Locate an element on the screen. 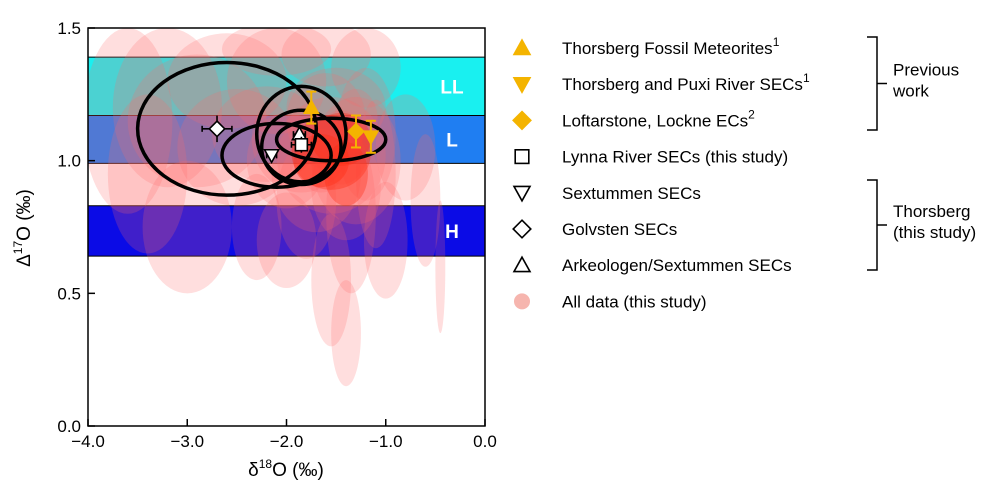 The width and height of the screenshot is (995, 487). legend-marker-circle is located at coordinates (522, 301).